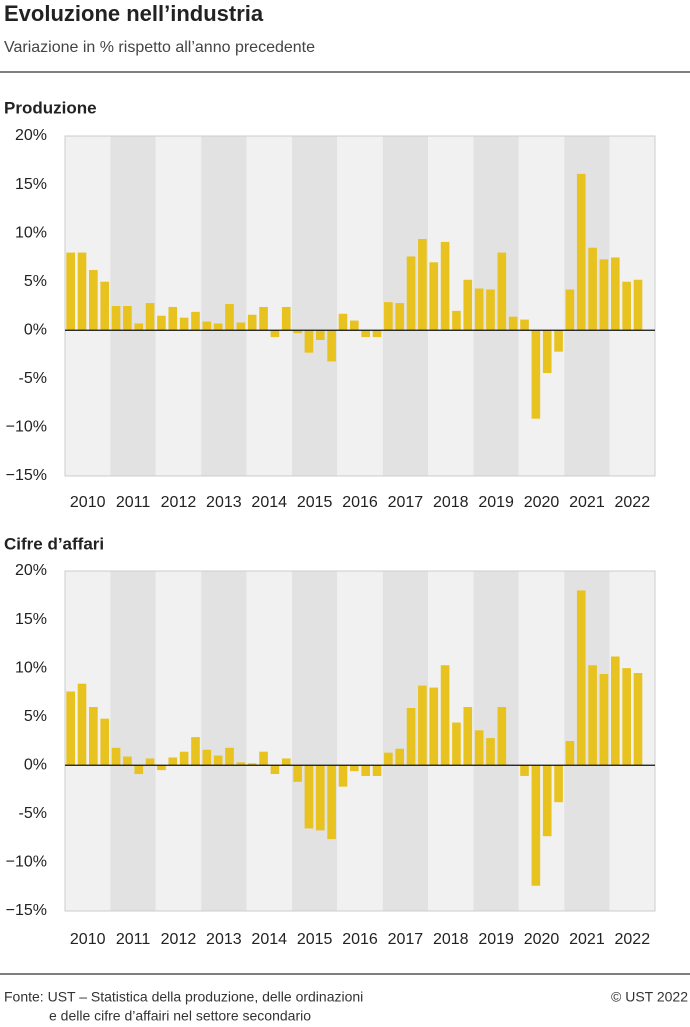 The height and width of the screenshot is (1027, 690). Describe the element at coordinates (542, 939) in the screenshot. I see `x-tick-label: 2020` at that location.